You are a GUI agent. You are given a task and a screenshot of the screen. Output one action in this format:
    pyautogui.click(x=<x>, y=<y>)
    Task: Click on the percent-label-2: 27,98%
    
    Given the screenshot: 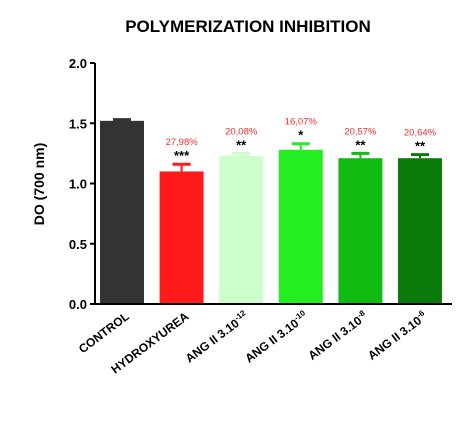 What is the action you would take?
    pyautogui.click(x=181, y=142)
    